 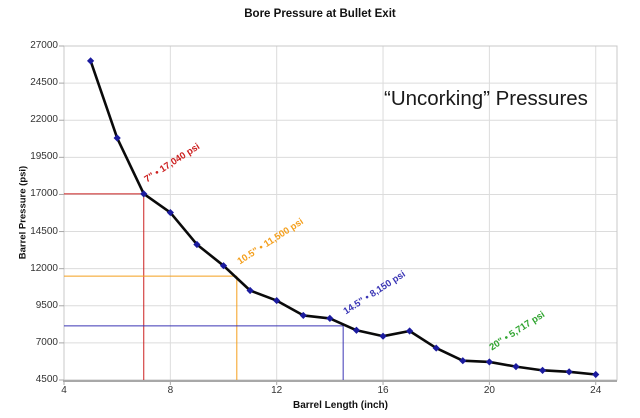 What do you see at coordinates (44, 83) in the screenshot?
I see `y-tick-label: 24500` at bounding box center [44, 83].